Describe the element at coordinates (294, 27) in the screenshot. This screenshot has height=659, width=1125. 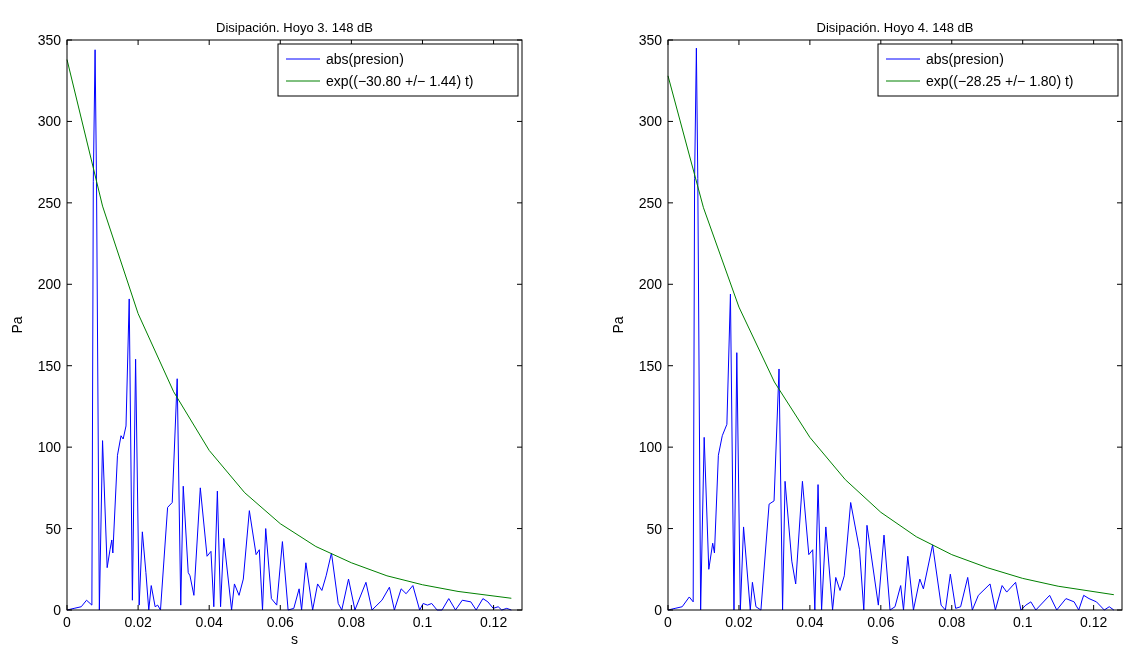
I see `chart-title: Disipación. Hoyo 3. 148 dB` at that location.